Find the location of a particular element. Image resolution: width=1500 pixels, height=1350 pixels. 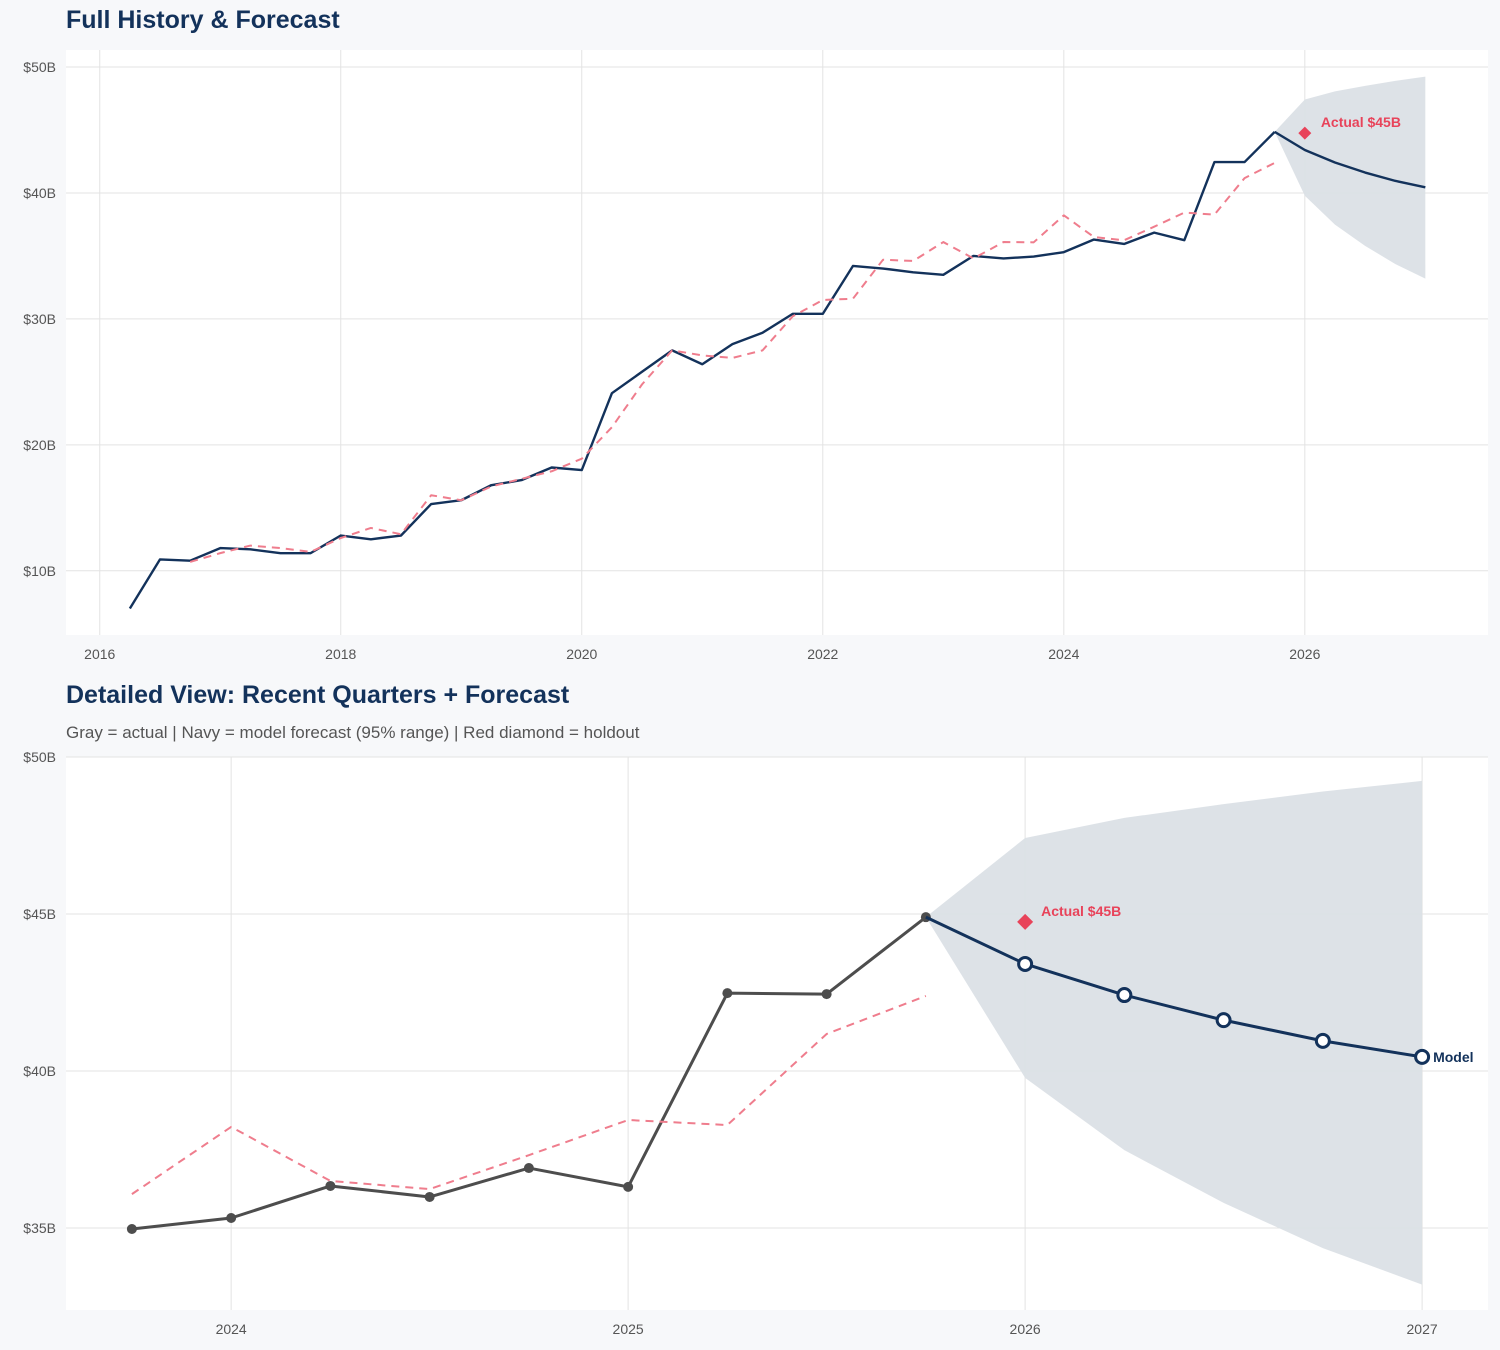

y-tick-label: $35B is located at coordinates (39, 1228).